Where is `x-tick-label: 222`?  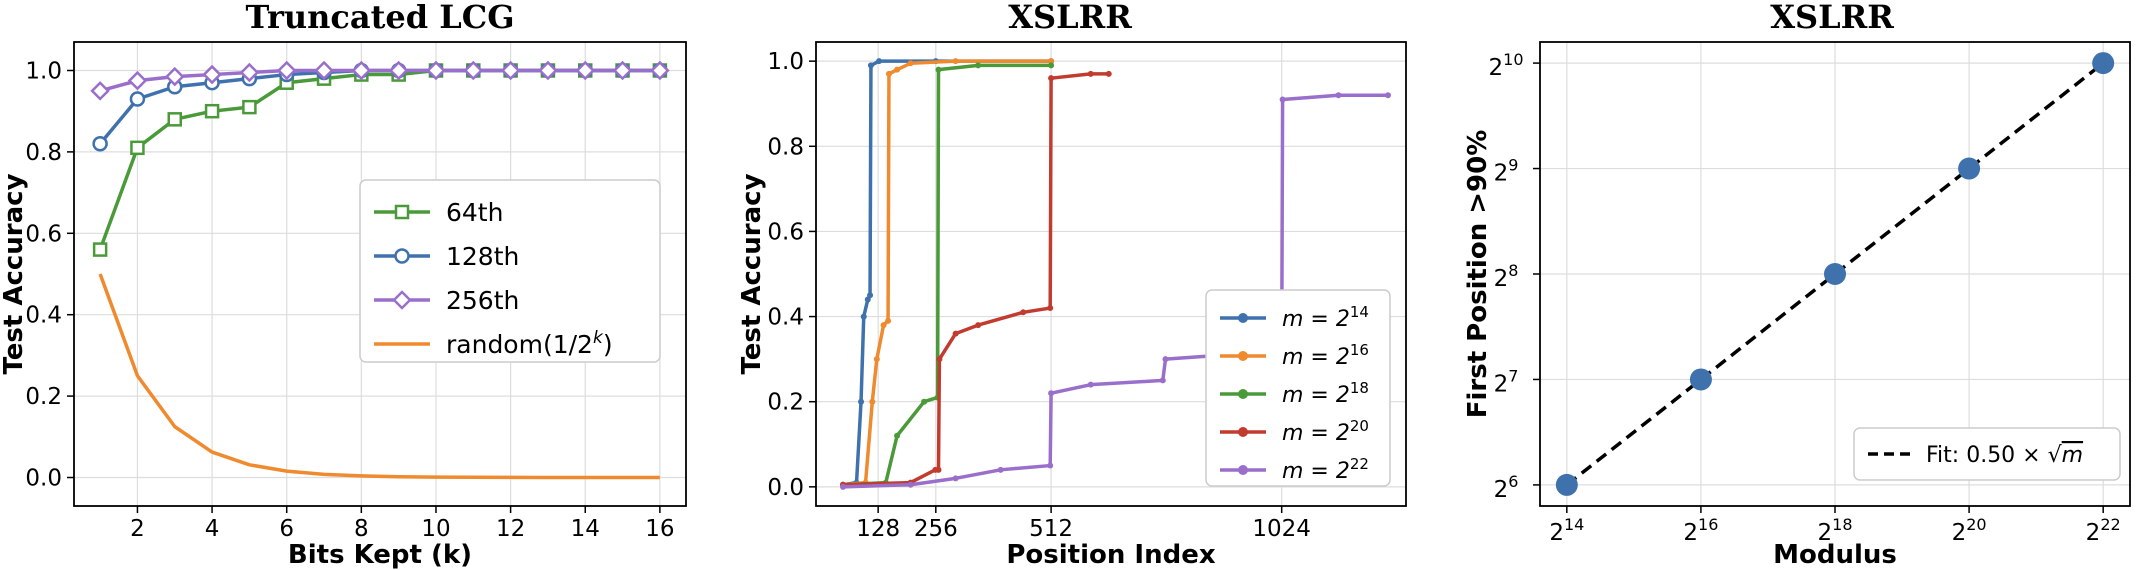 x-tick-label: 222 is located at coordinates (2103, 530).